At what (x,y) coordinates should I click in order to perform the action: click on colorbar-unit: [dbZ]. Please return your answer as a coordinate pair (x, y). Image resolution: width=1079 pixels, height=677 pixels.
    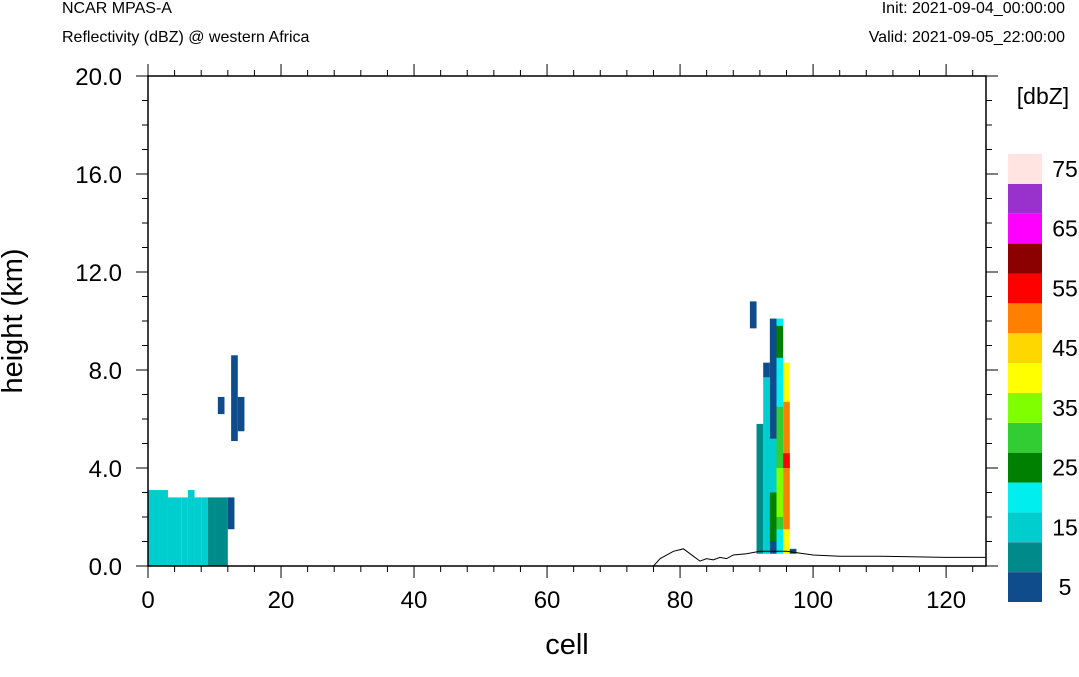
    Looking at the image, I should click on (1043, 96).